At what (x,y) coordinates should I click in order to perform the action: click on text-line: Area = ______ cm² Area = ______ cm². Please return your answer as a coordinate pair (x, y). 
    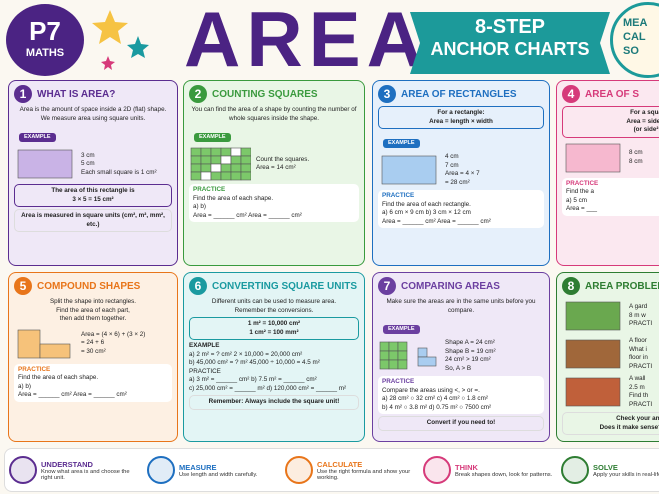
    Looking at the image, I should click on (436, 221).